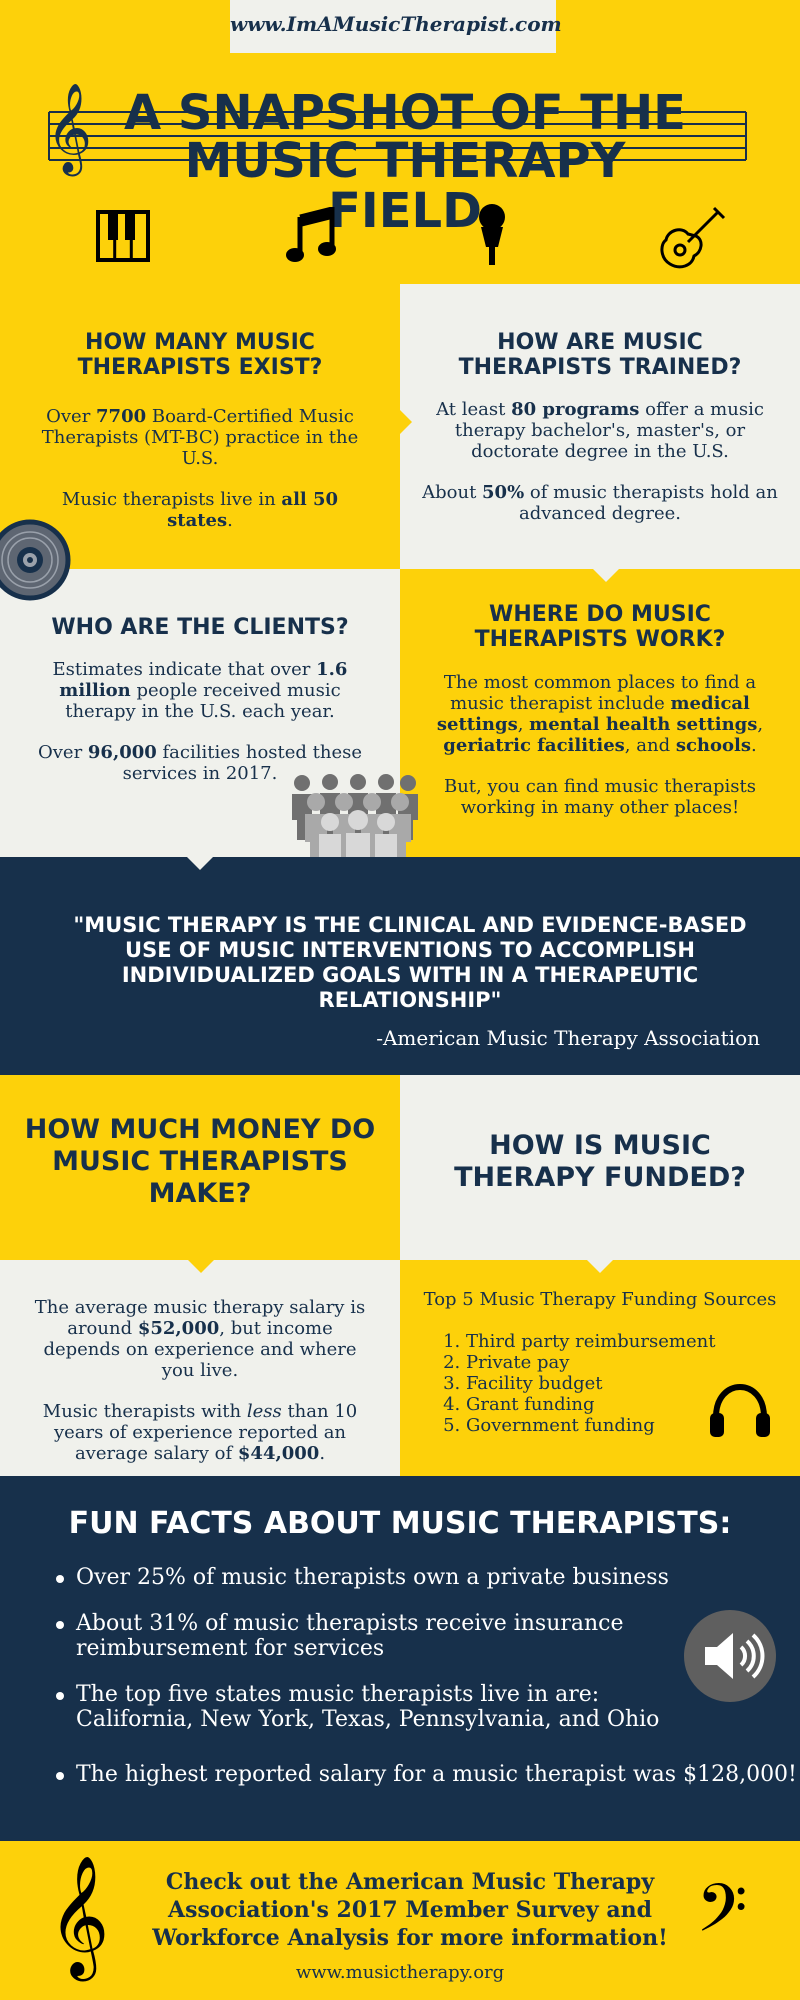 This screenshot has width=800, height=2000. I want to click on funding-list-title: Top 5 Music Therapy Funding Sources, so click(600, 1299).